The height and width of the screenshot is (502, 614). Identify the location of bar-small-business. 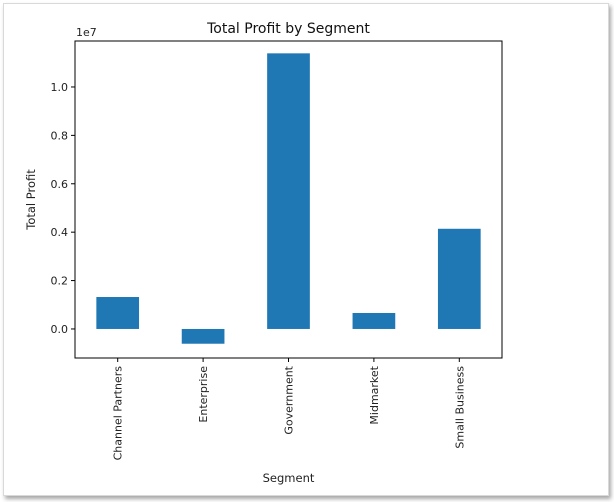
(459, 278).